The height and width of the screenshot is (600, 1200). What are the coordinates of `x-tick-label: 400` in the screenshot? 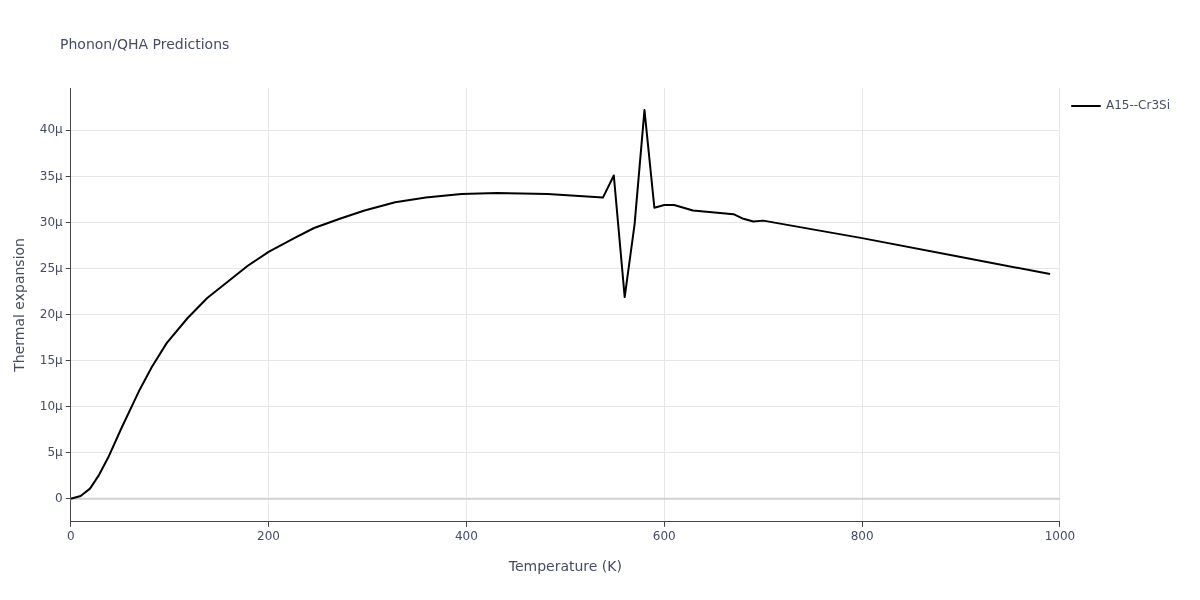 It's located at (466, 536).